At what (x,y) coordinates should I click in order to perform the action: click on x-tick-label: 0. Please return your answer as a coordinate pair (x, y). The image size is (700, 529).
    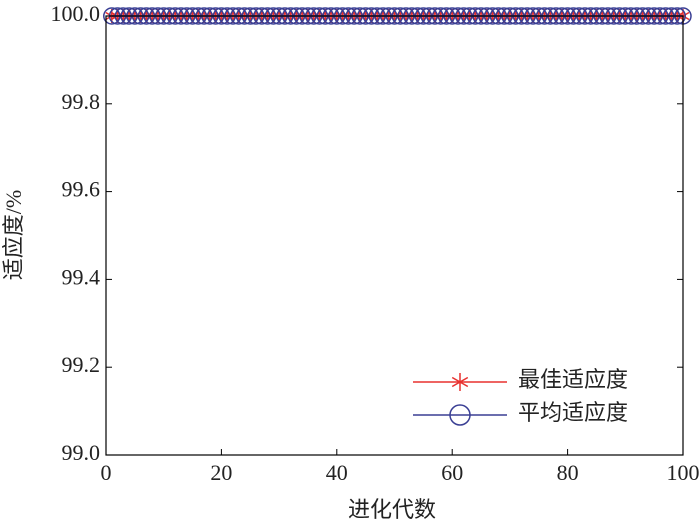
    Looking at the image, I should click on (106, 472).